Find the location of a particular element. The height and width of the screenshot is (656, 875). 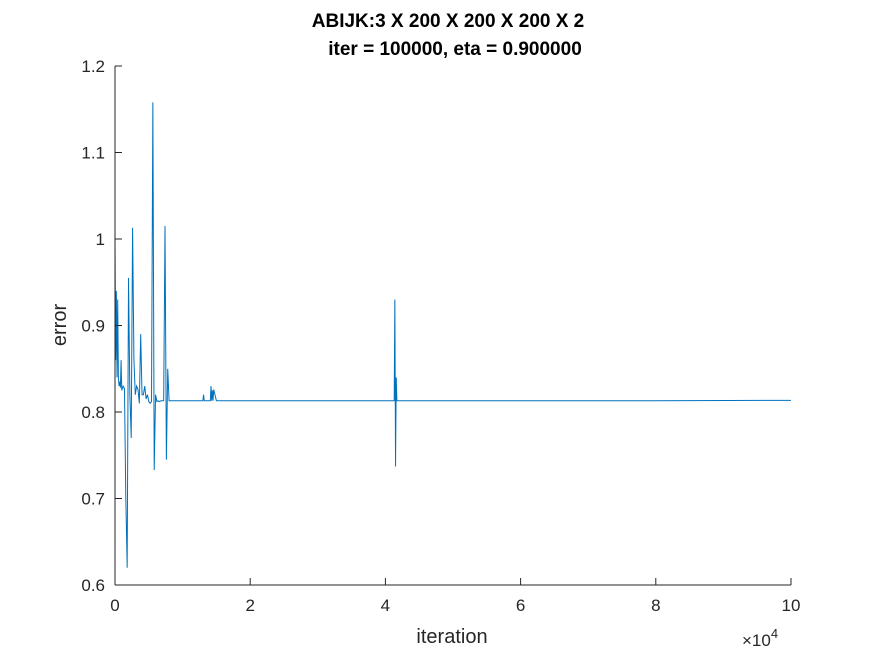

y-tick-label: 1.1 is located at coordinates (93, 153).